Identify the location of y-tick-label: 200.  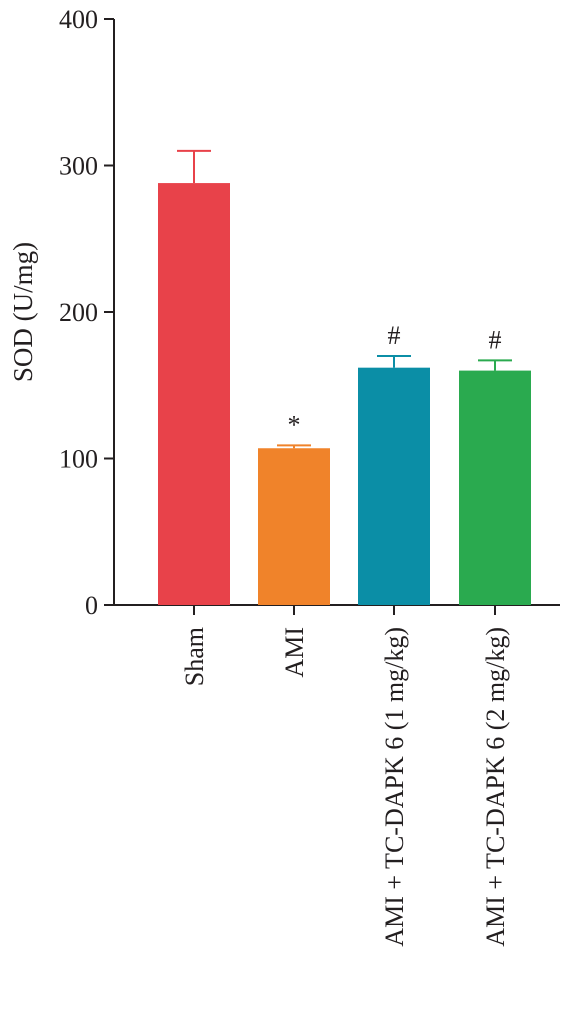
(78, 312).